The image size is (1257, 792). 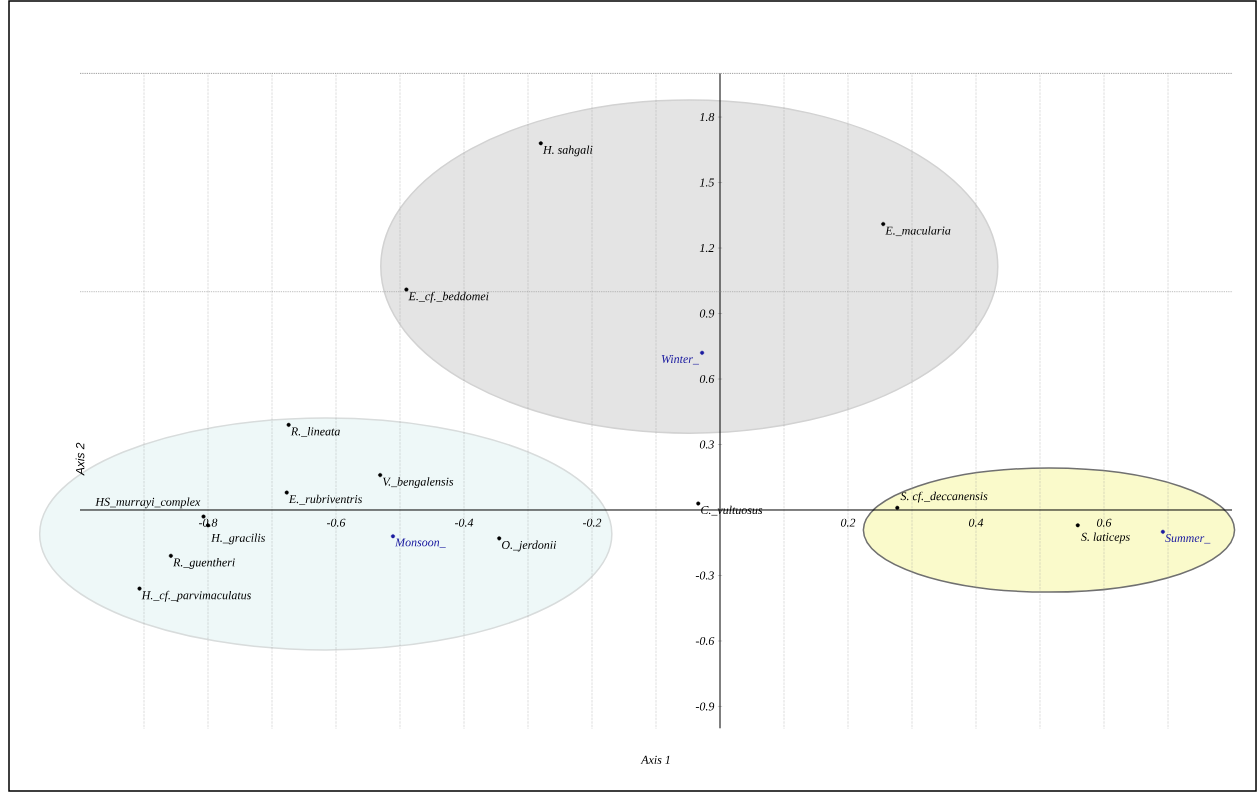 I want to click on series-label: O._jerdonii, so click(x=529, y=546).